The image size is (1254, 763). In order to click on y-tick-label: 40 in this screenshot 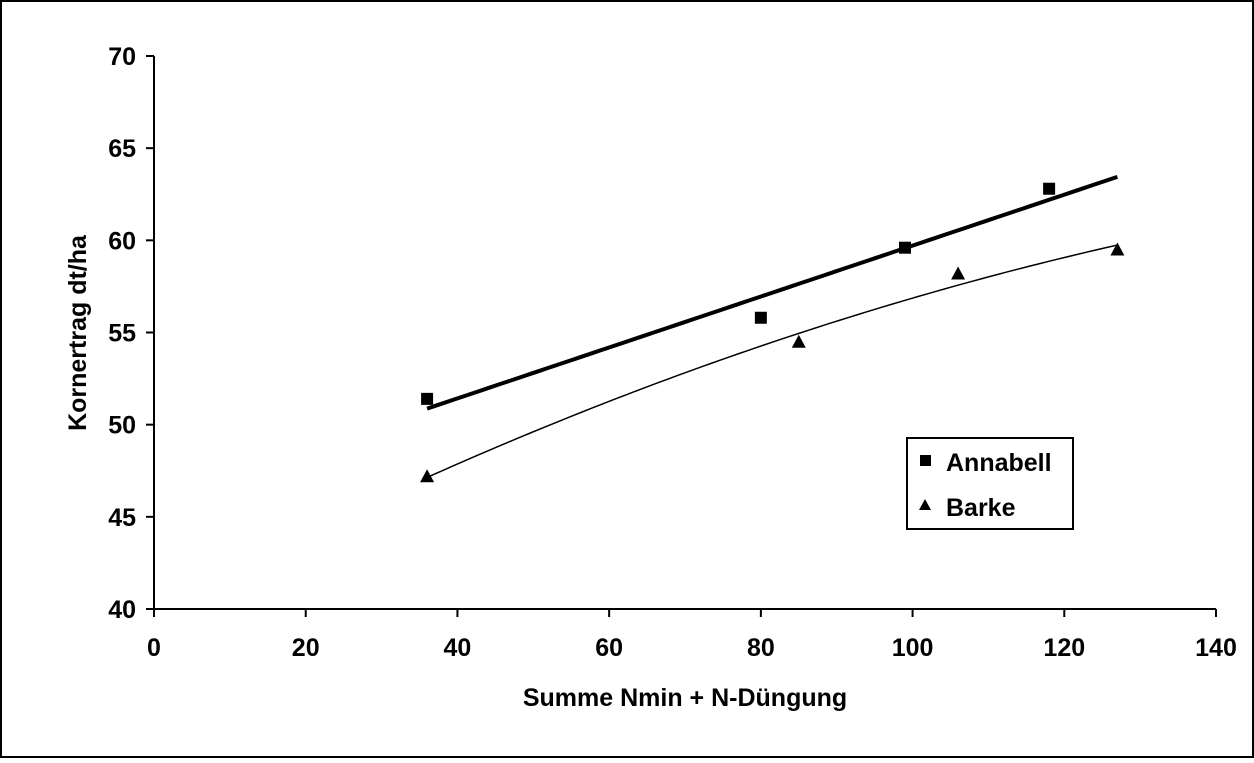, I will do `click(122, 610)`.